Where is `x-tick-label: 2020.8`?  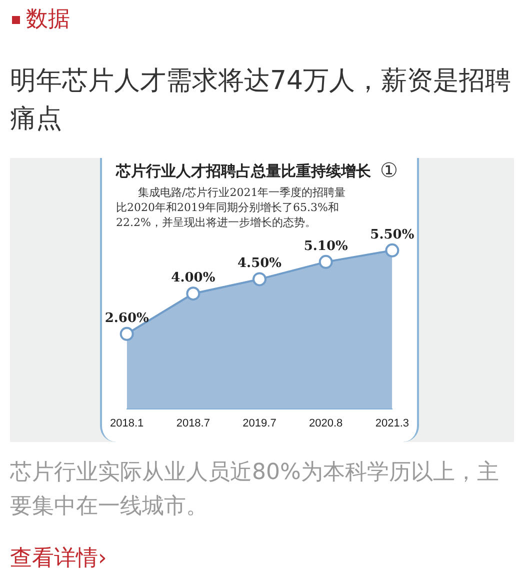 x-tick-label: 2020.8 is located at coordinates (326, 423).